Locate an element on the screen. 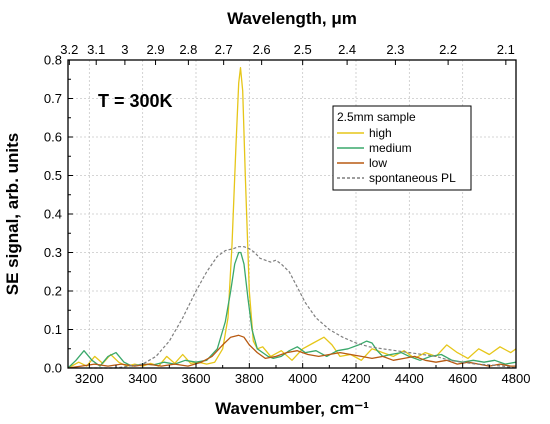 This screenshot has height=424, width=550. top-tick-label: 2.7 is located at coordinates (224, 49).